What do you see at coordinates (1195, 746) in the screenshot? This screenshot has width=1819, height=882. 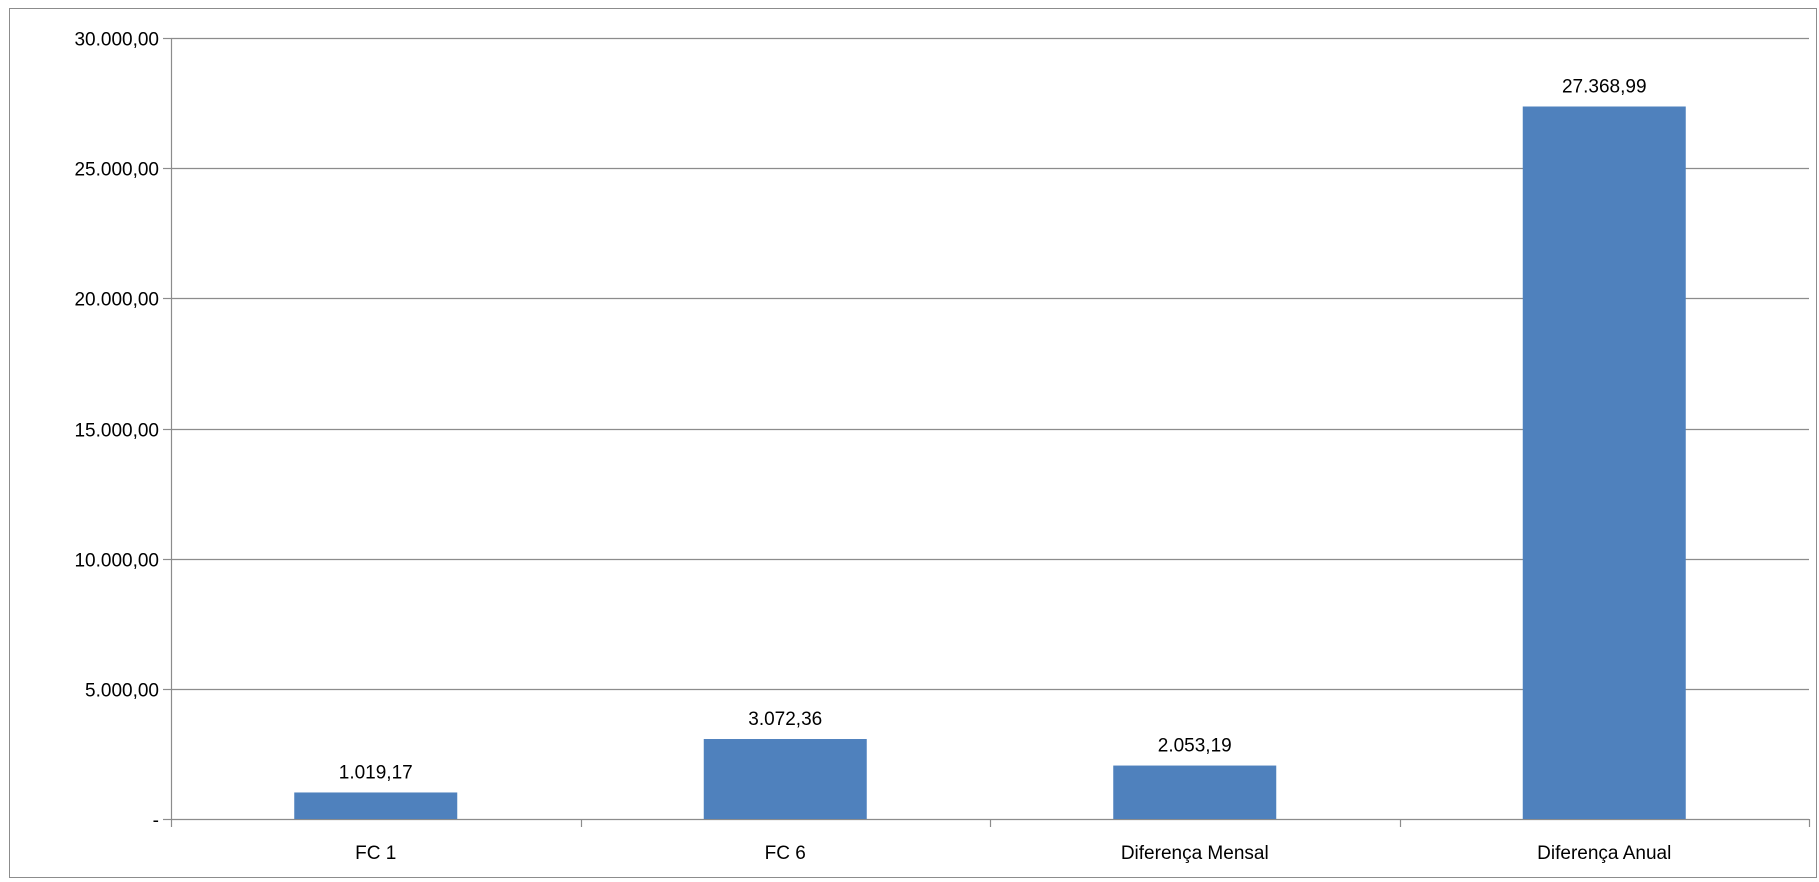 I see `data-label-2: 2.053,19` at bounding box center [1195, 746].